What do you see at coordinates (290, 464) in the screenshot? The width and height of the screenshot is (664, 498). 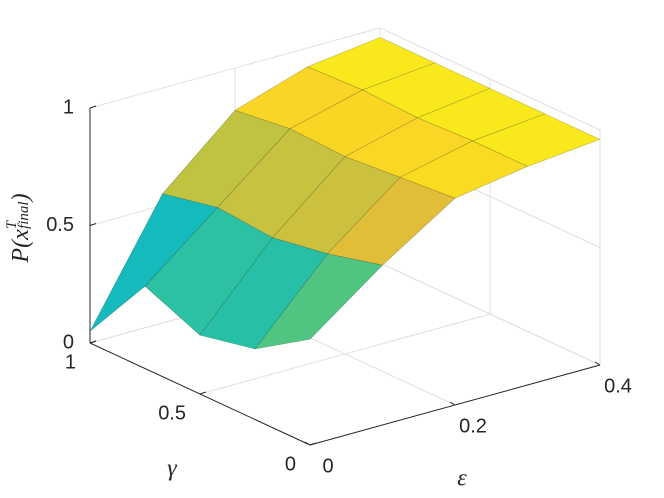 I see `y-tick-label: 0` at bounding box center [290, 464].